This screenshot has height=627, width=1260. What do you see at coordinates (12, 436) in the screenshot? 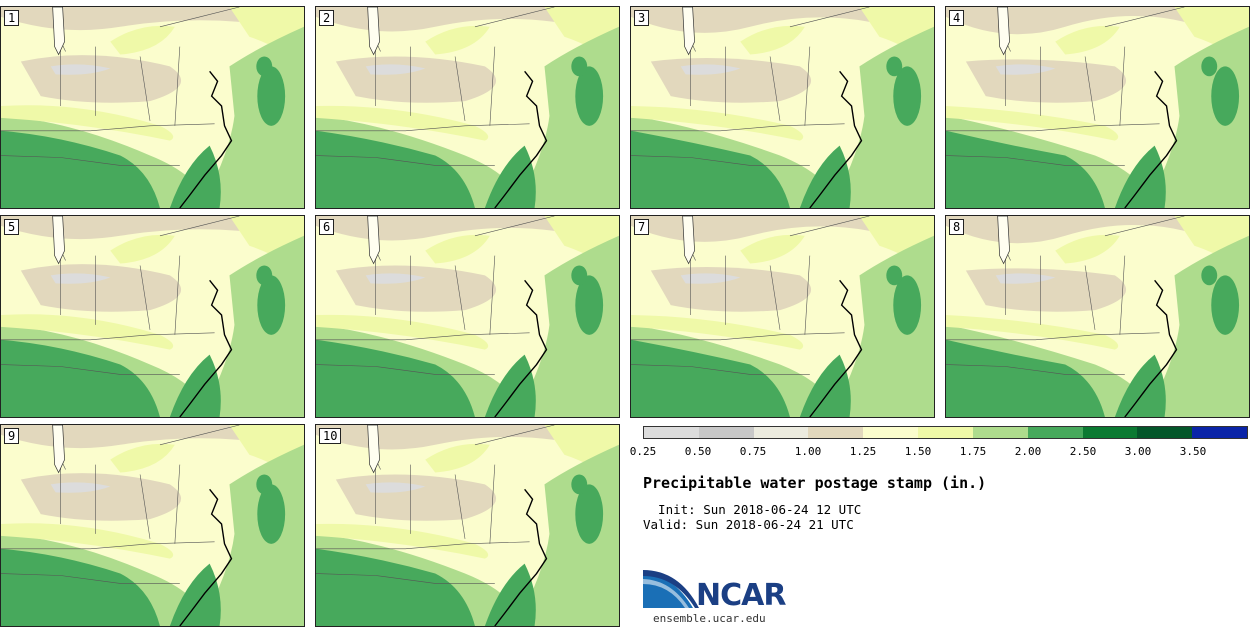
I see `stamp-label: 9` at bounding box center [12, 436].